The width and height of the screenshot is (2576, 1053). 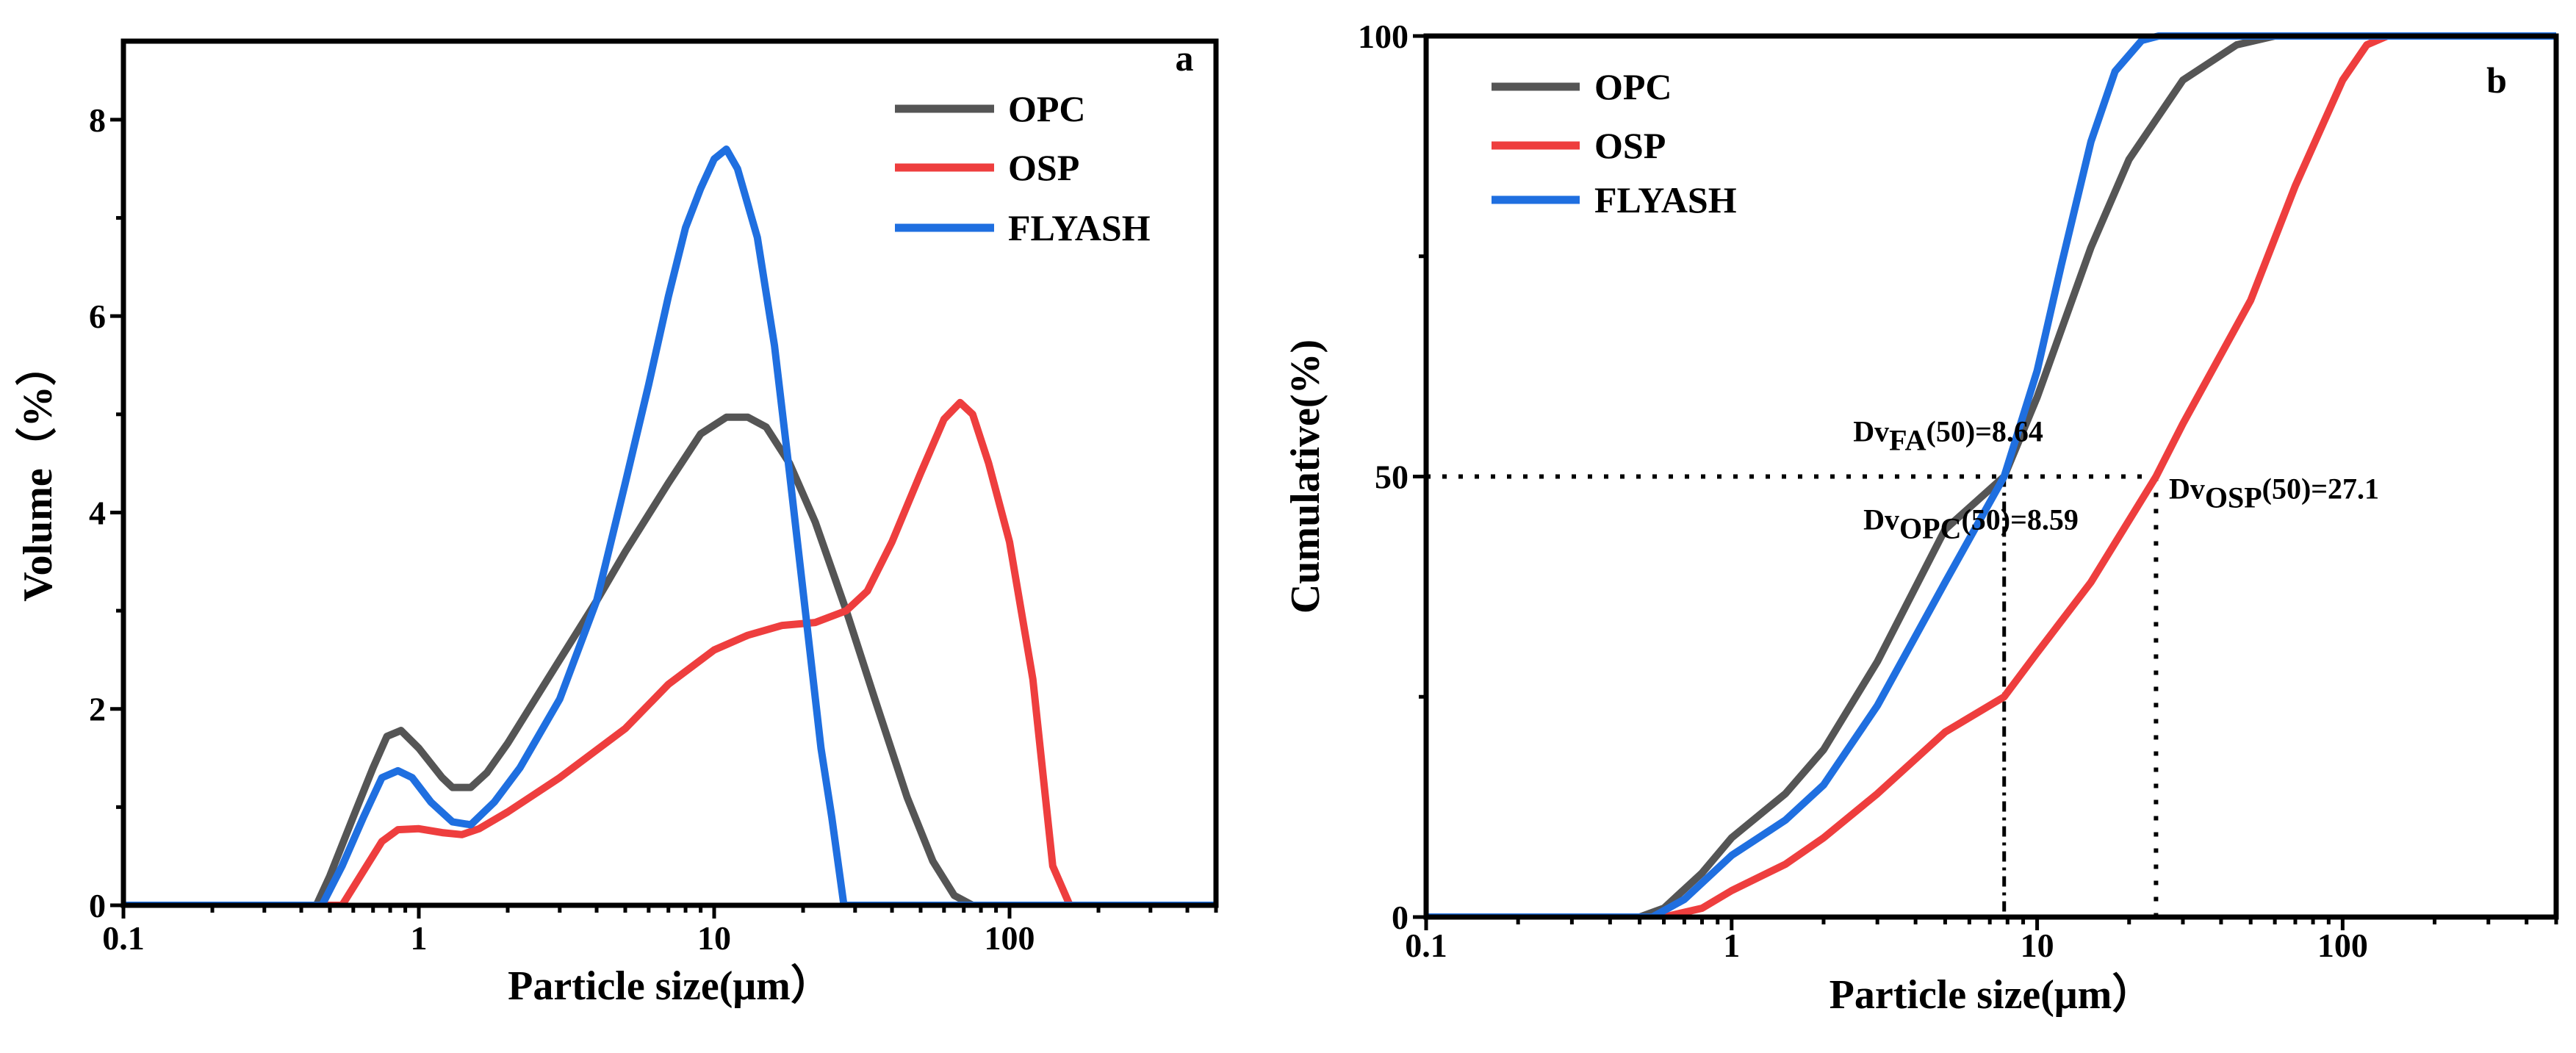 I want to click on y-axis-title: Volume（%）, so click(x=38, y=473).